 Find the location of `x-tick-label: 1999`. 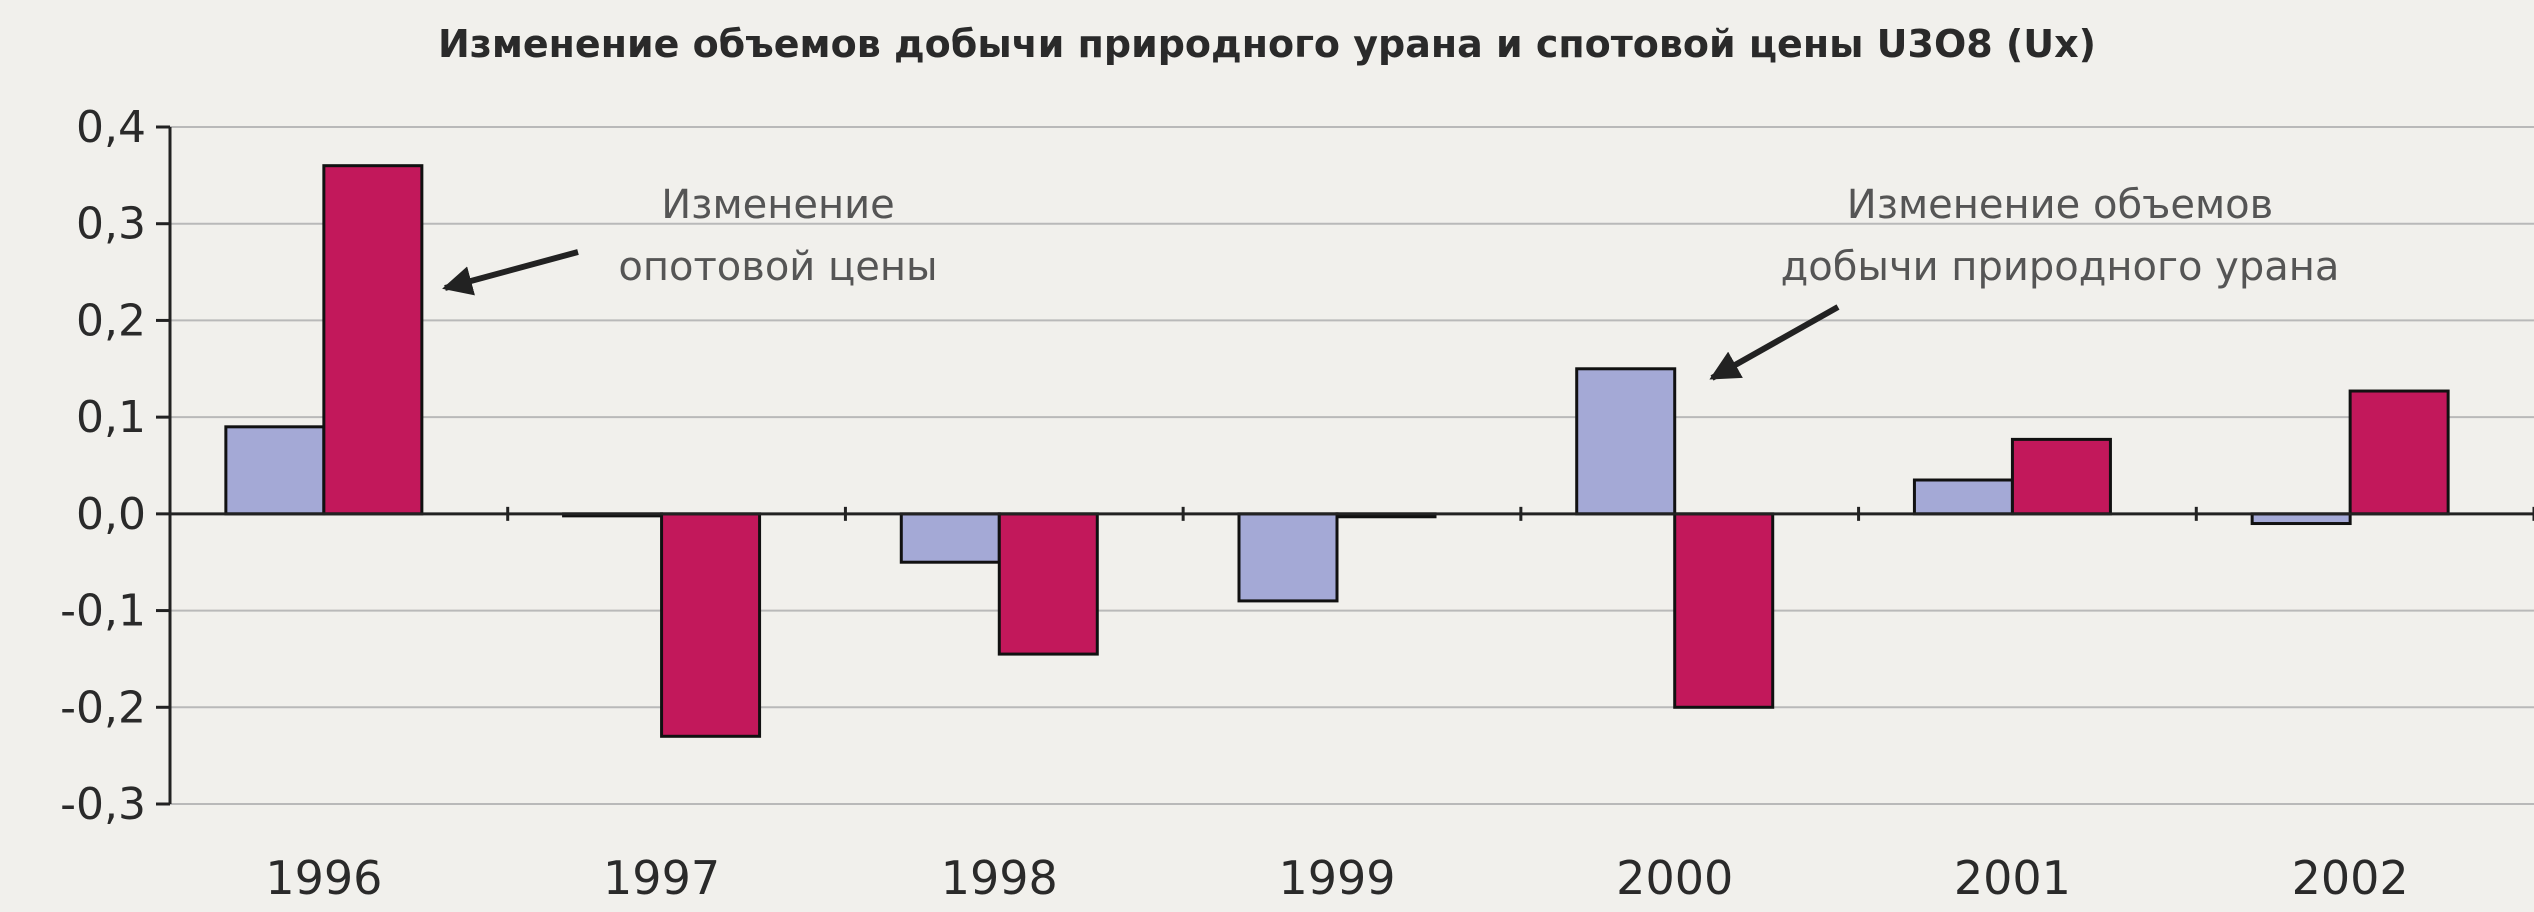

x-tick-label: 1999 is located at coordinates (1336, 878).